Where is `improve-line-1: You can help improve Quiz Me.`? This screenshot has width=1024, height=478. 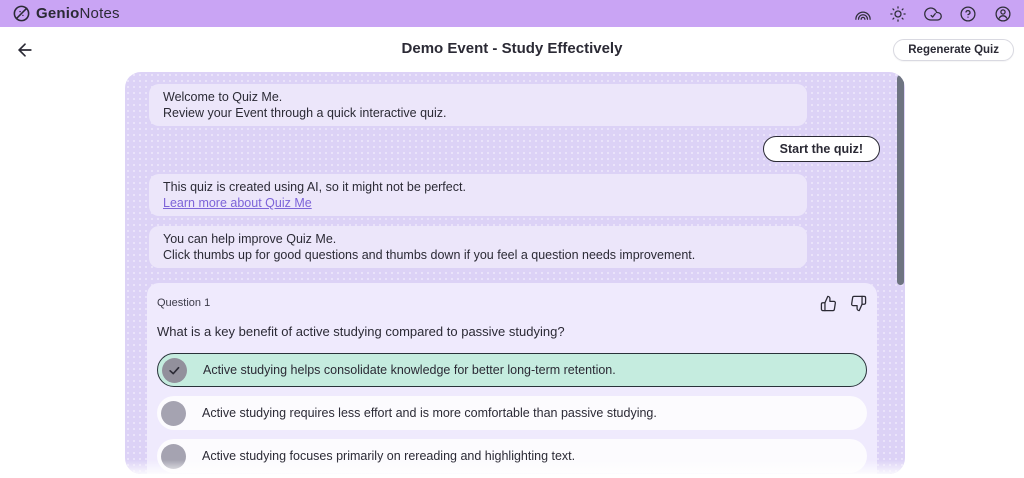
improve-line-1: You can help improve Quiz Me. is located at coordinates (250, 239).